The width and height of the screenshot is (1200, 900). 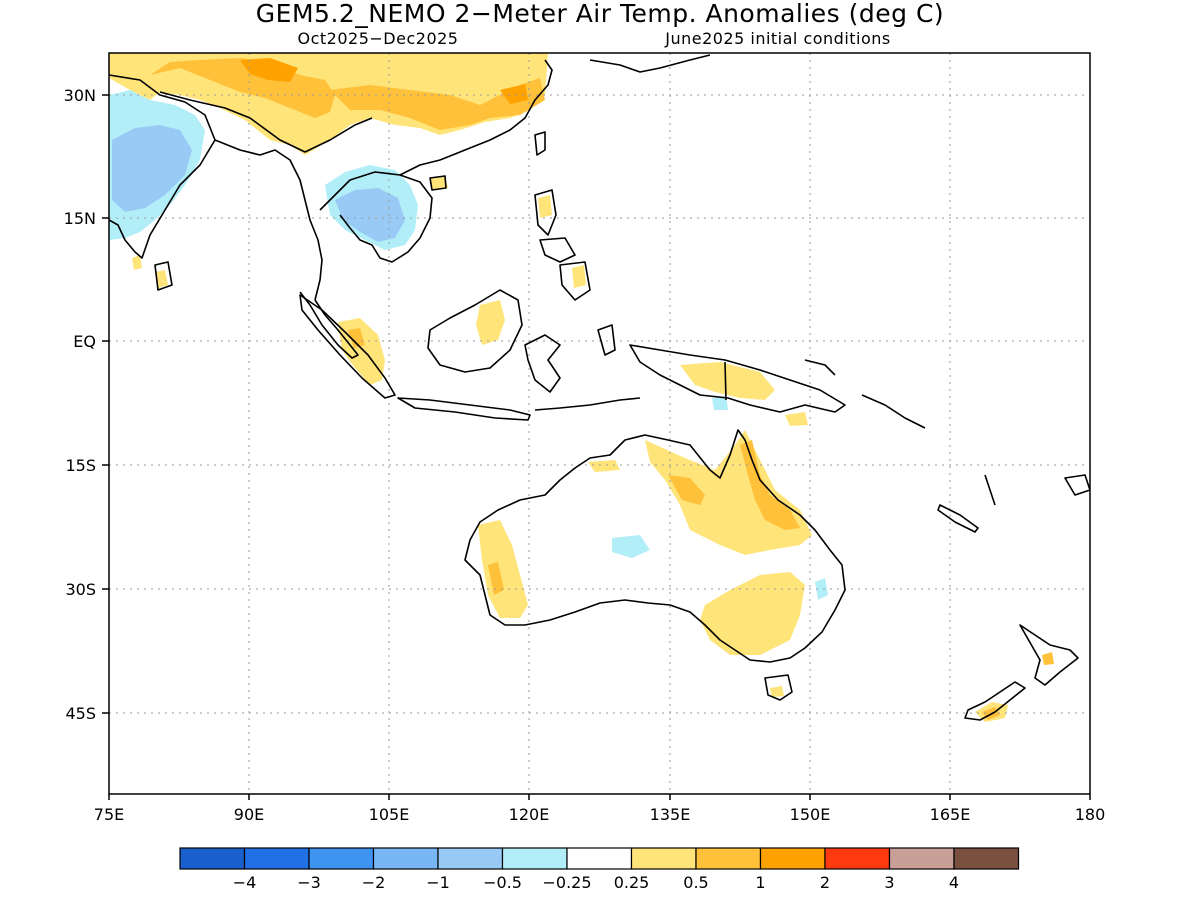 I want to click on colorbar-label: −0.25, so click(x=566, y=882).